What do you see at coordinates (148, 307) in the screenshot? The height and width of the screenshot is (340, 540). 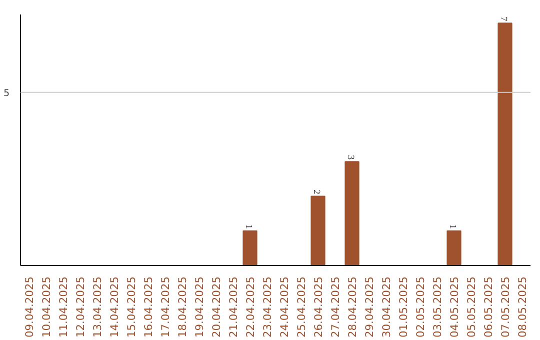 I see `x-tick-label: 16.04.2025` at bounding box center [148, 307].